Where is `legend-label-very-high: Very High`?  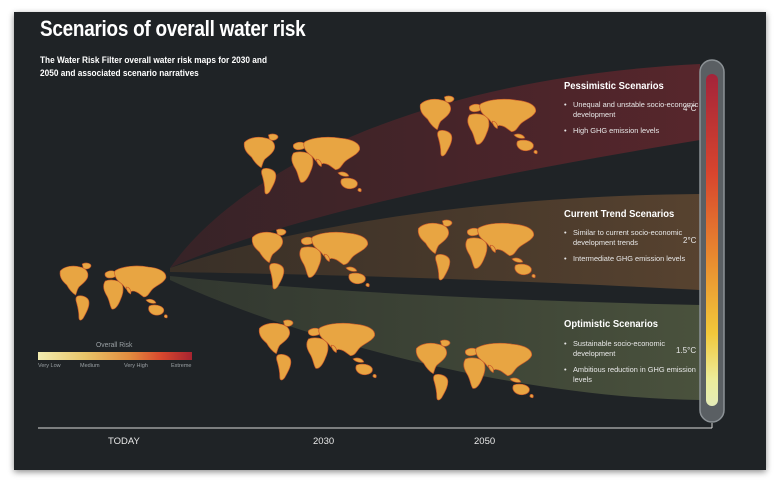 legend-label-very-high: Very High is located at coordinates (136, 366).